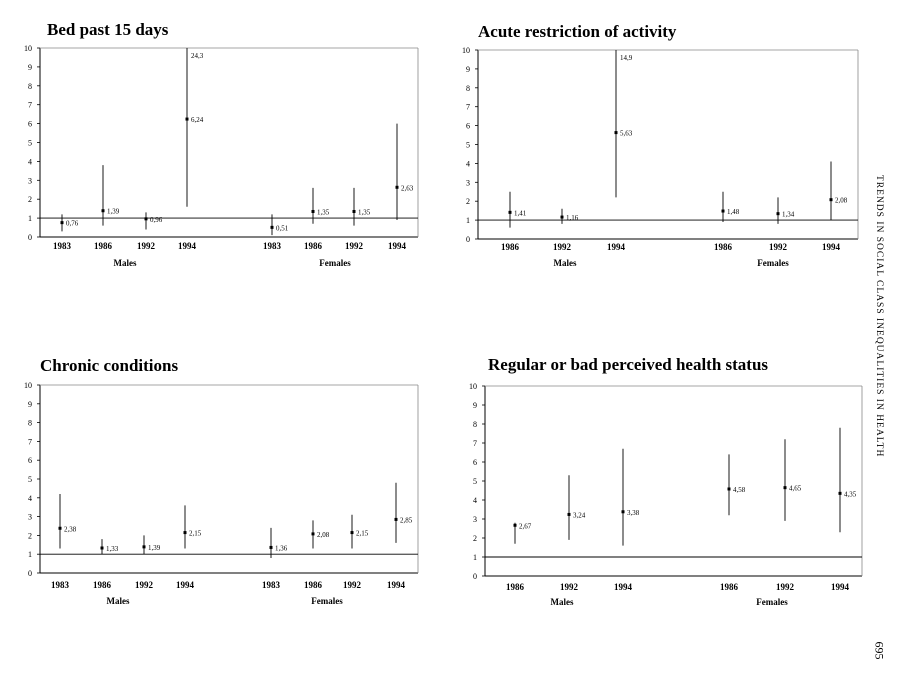 This screenshot has width=913, height=685. Describe the element at coordinates (788, 215) in the screenshot. I see `data-label: 1,34` at that location.